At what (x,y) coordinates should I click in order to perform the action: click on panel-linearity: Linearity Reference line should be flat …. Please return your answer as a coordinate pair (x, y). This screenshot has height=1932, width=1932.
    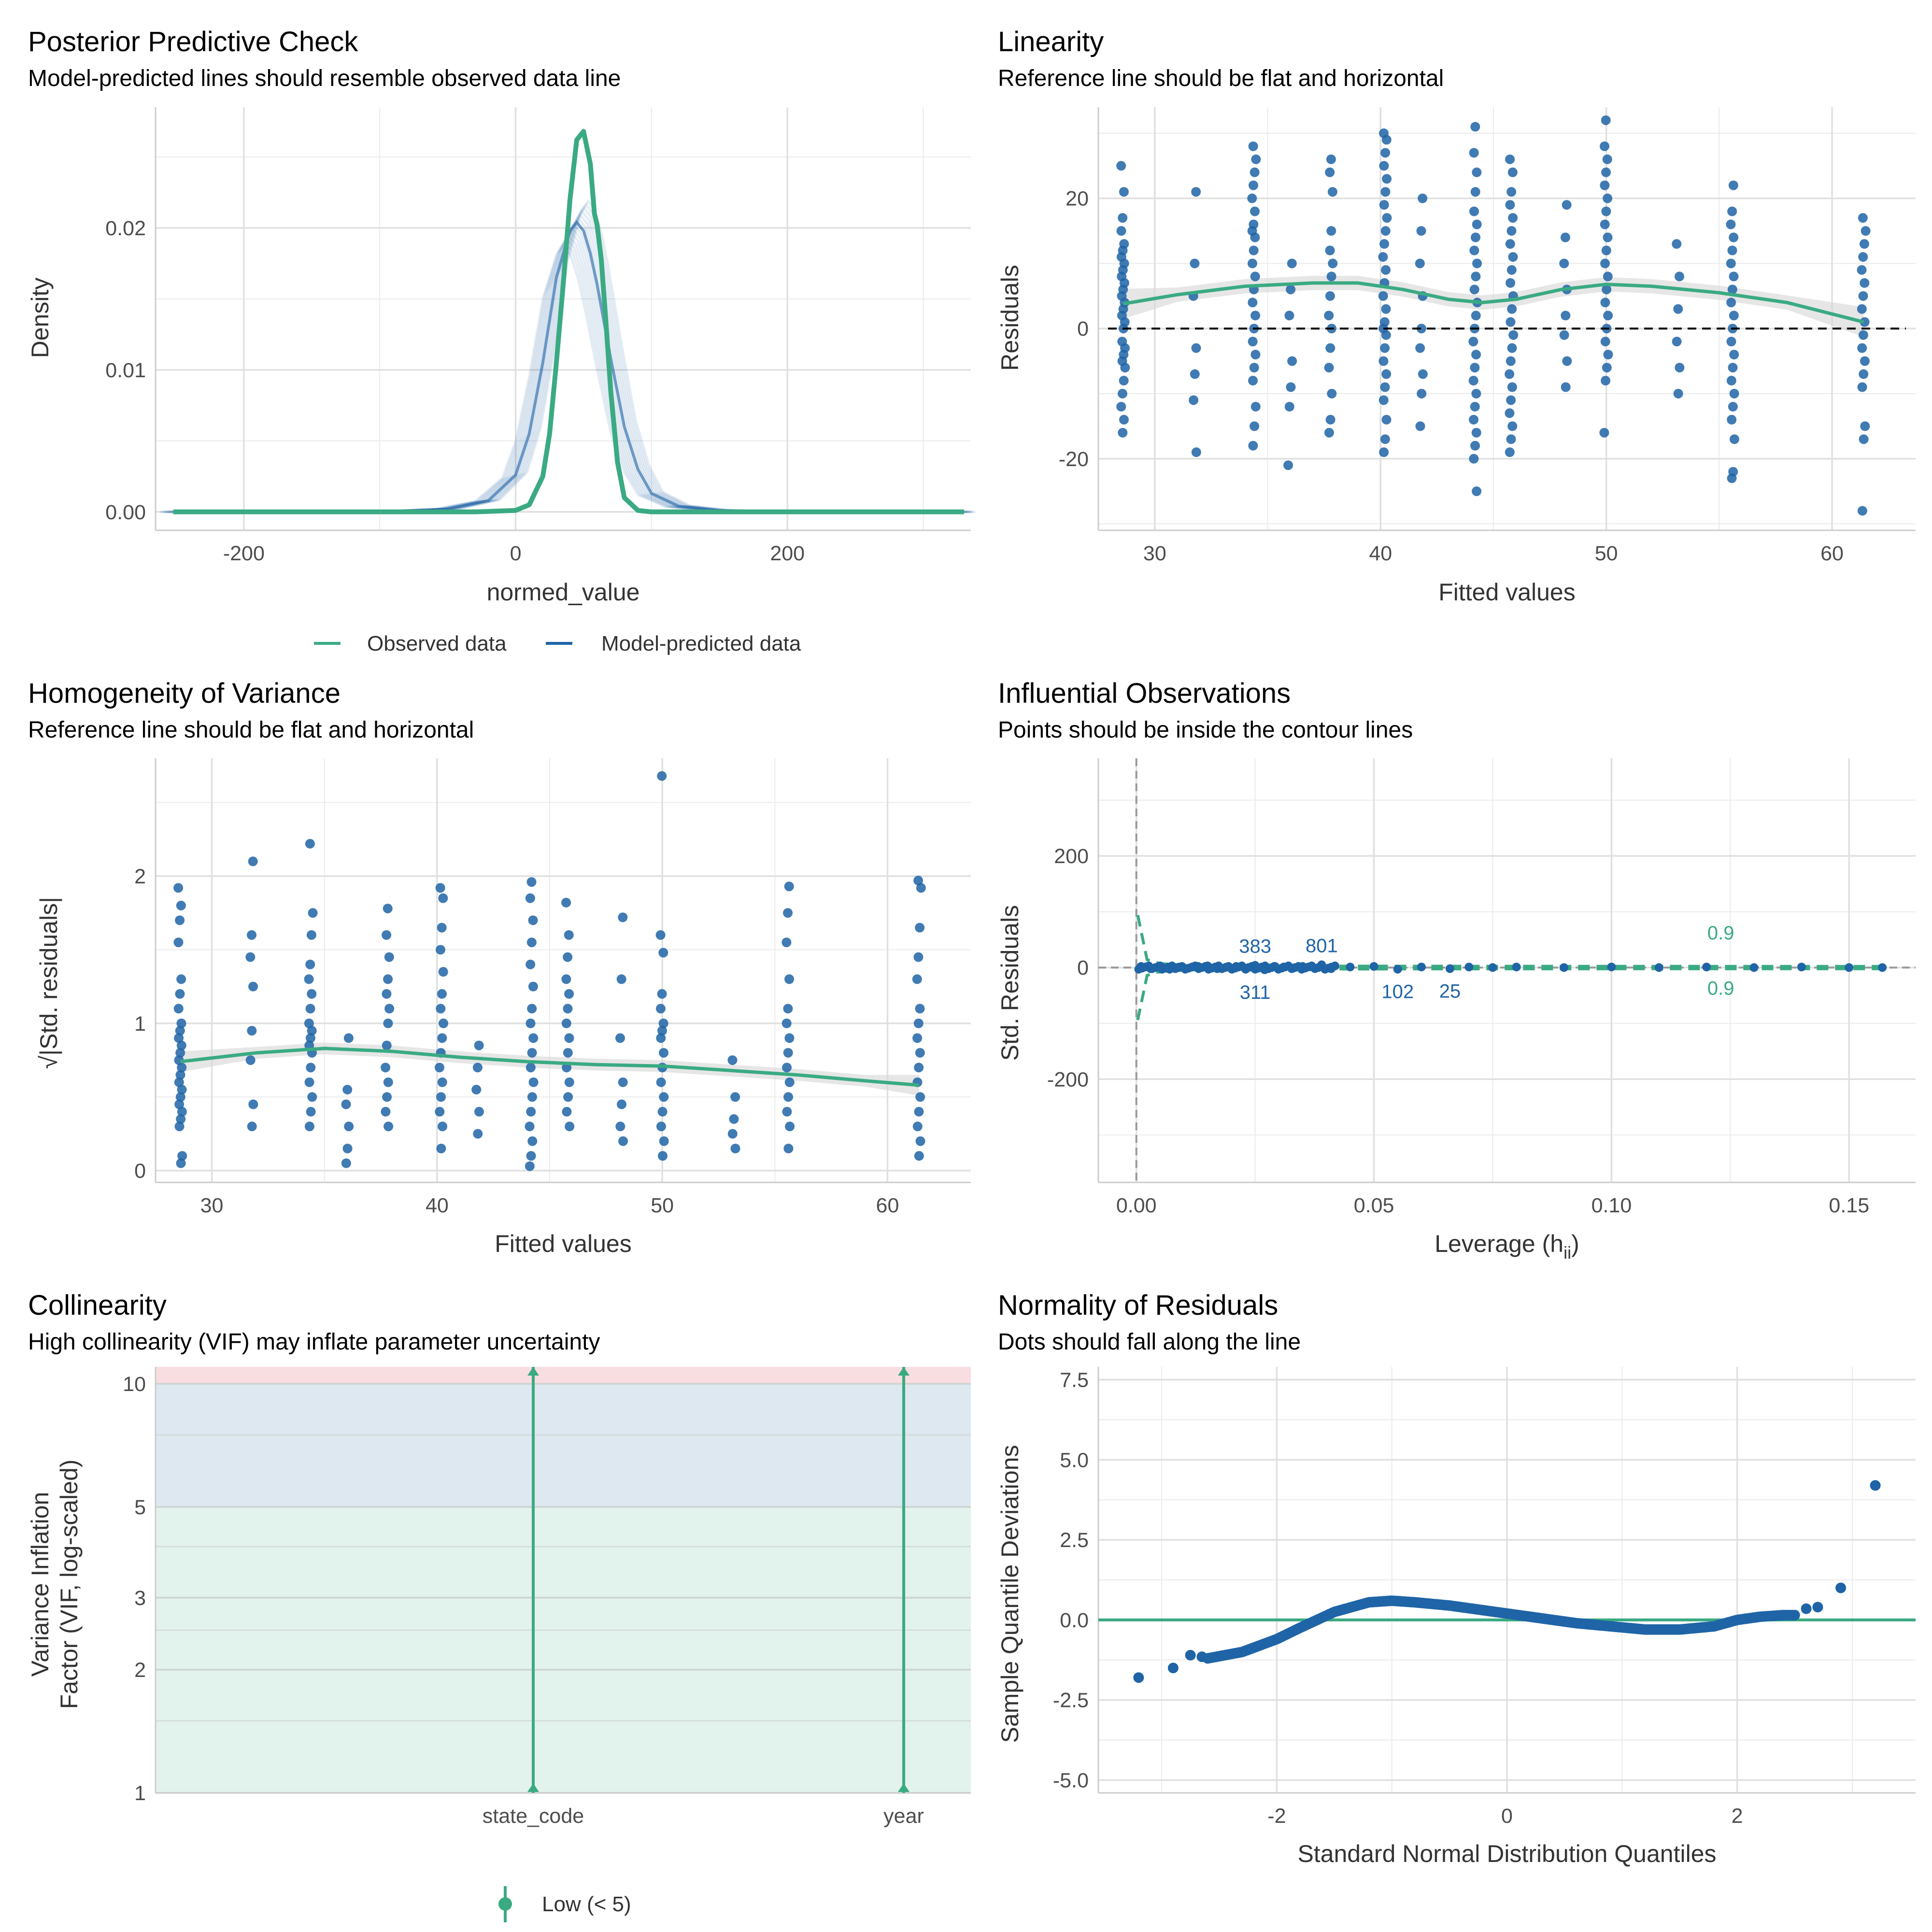
    Looking at the image, I should click on (1456, 316).